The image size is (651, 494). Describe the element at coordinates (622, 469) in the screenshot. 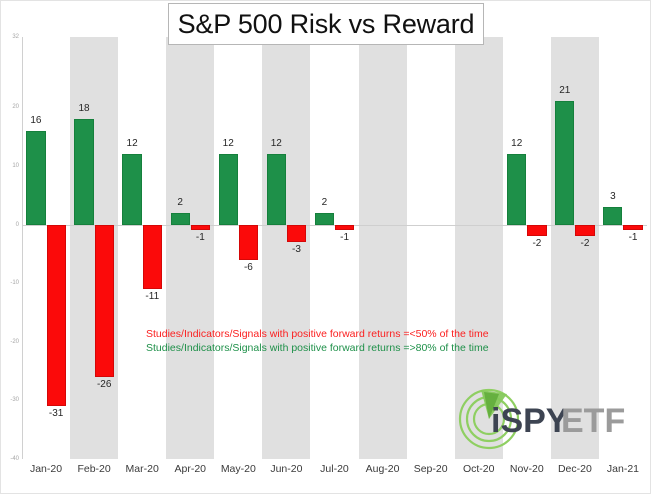

I see `x-axis-tick: Jan-21` at that location.